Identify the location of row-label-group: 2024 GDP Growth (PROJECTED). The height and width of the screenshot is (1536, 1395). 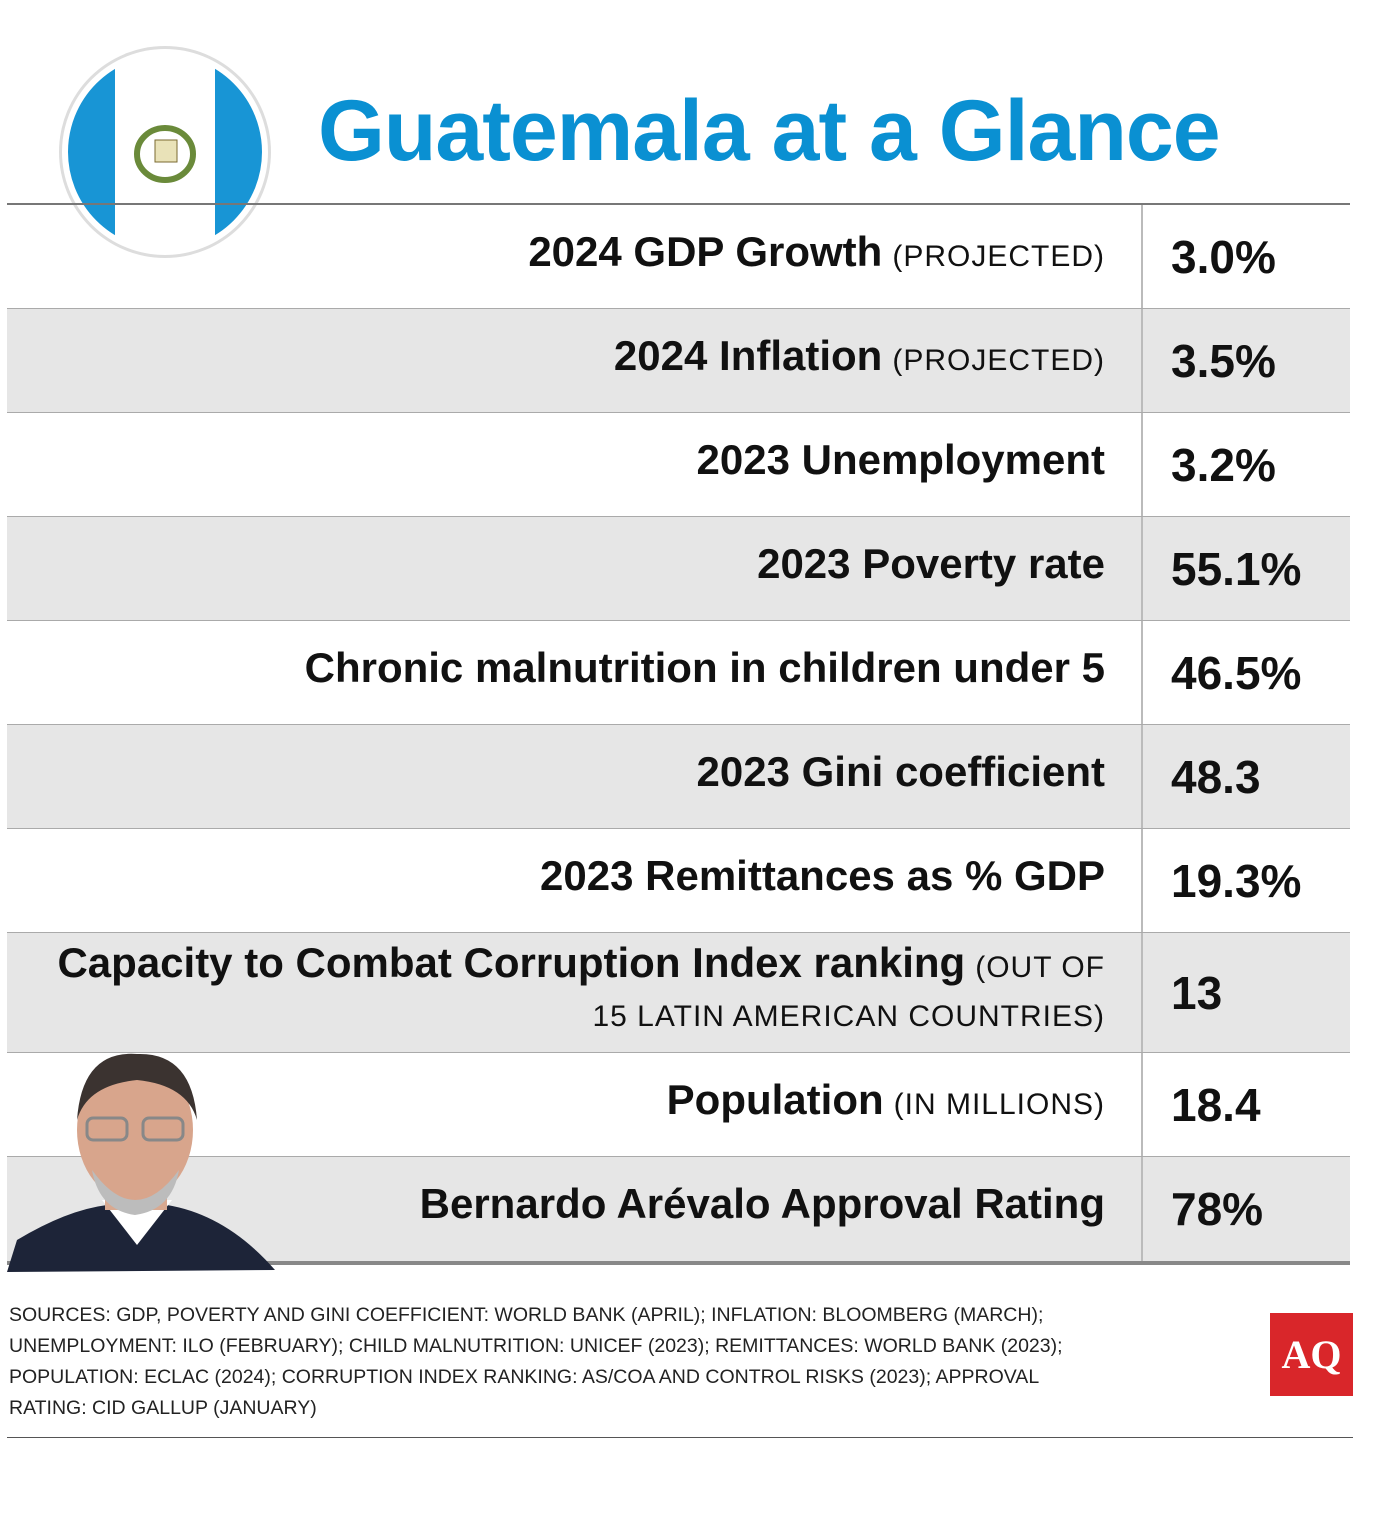
(816, 257).